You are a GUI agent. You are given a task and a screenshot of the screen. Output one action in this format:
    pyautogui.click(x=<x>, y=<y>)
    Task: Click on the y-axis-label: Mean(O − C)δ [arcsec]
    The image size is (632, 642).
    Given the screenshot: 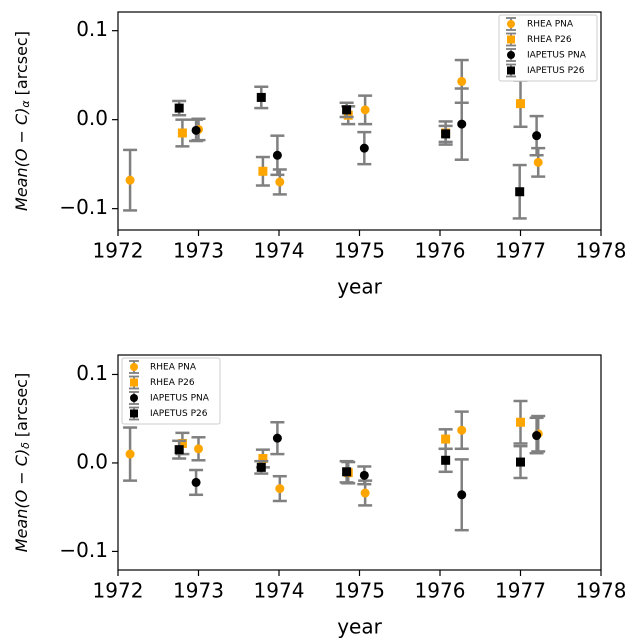 What is the action you would take?
    pyautogui.click(x=22, y=462)
    